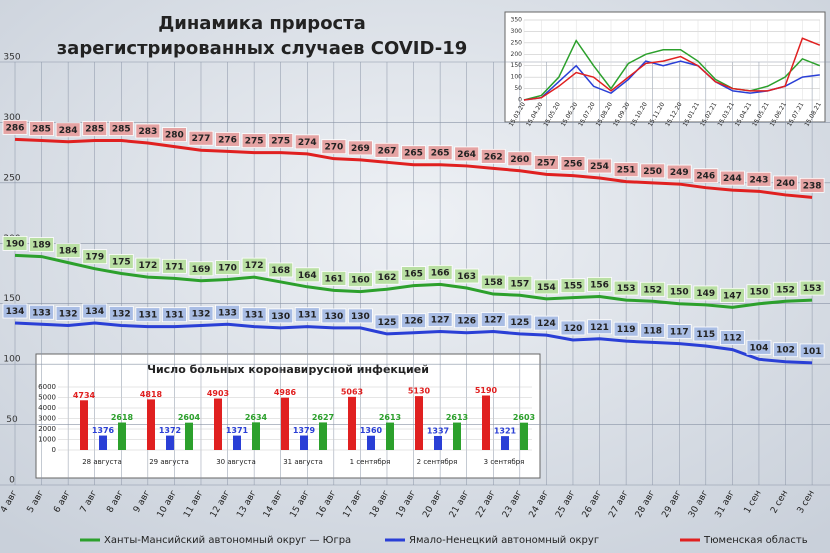  Describe the element at coordinates (732, 339) in the screenshot. I see `data-label: 112` at that location.